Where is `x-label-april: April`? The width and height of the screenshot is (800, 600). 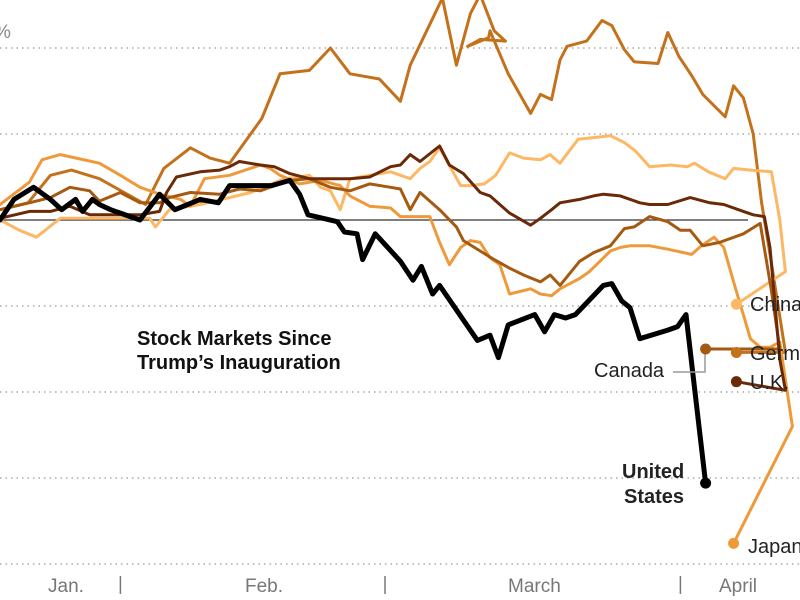
x-label-april: April is located at coordinates (738, 586).